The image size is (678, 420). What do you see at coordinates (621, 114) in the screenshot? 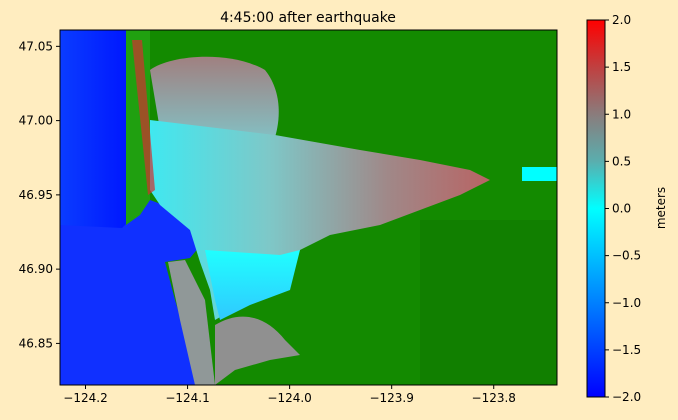
I see `colorbar-tick-label: 1.0` at bounding box center [621, 114].